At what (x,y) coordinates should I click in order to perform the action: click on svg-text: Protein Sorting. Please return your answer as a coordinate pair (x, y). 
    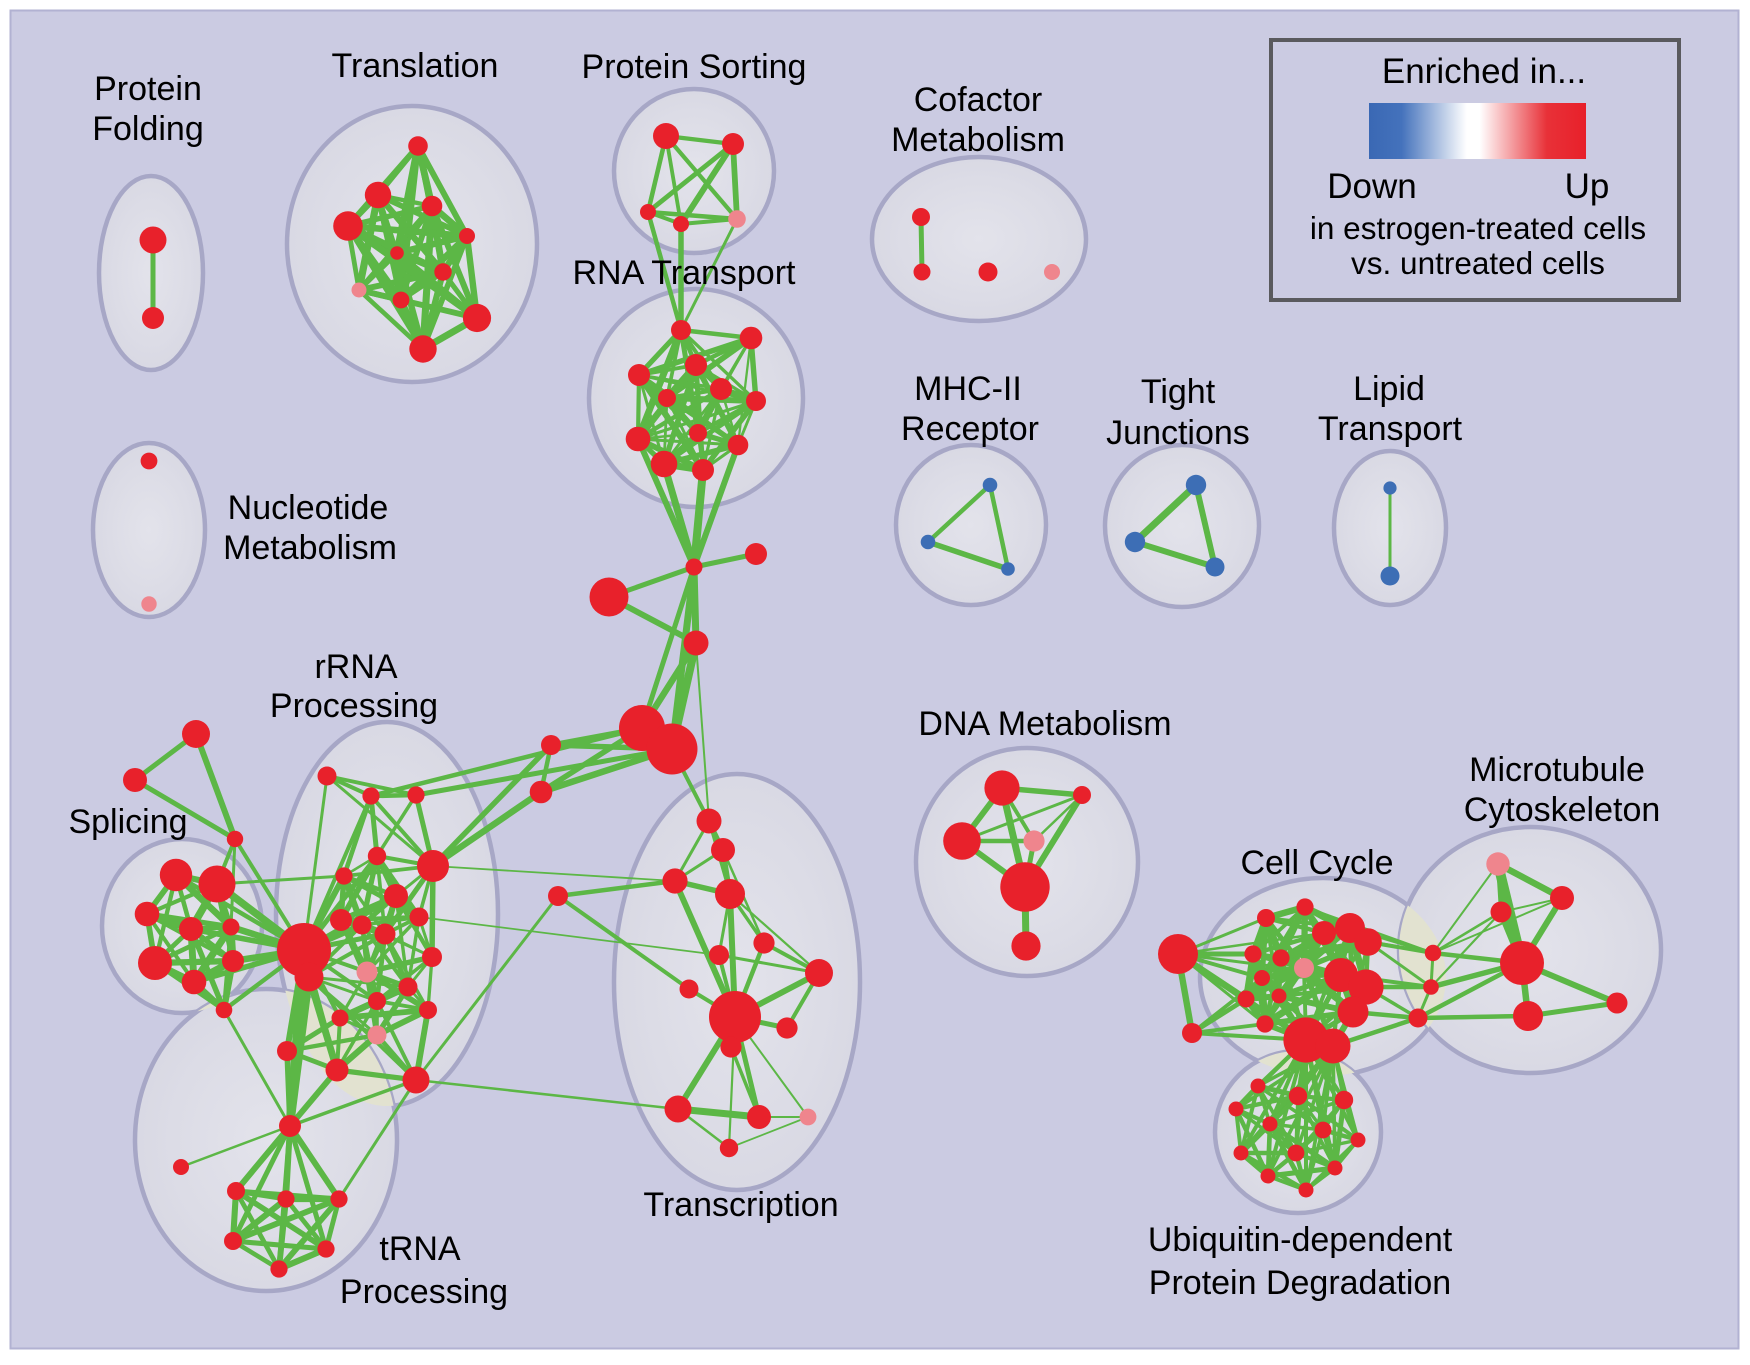
    Looking at the image, I should click on (694, 67).